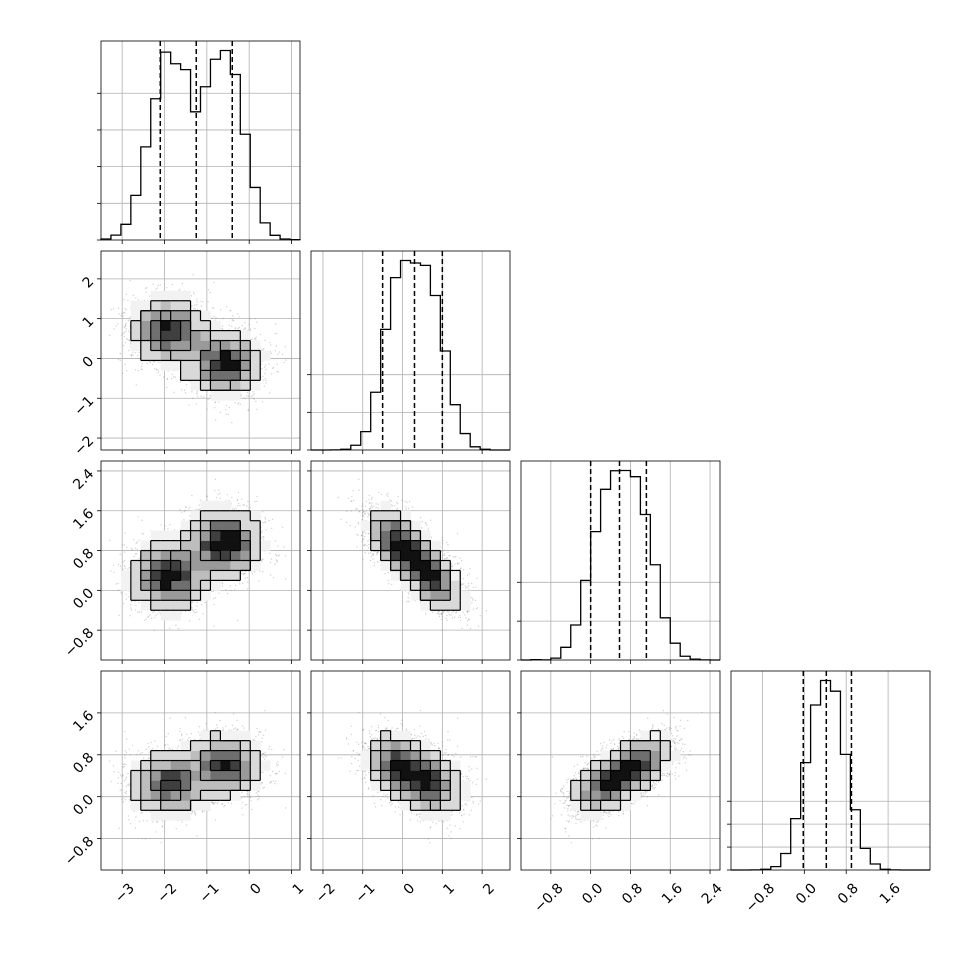 The height and width of the screenshot is (970, 970). Describe the element at coordinates (806, 893) in the screenshot. I see `x-tick-label: 0.0` at that location.